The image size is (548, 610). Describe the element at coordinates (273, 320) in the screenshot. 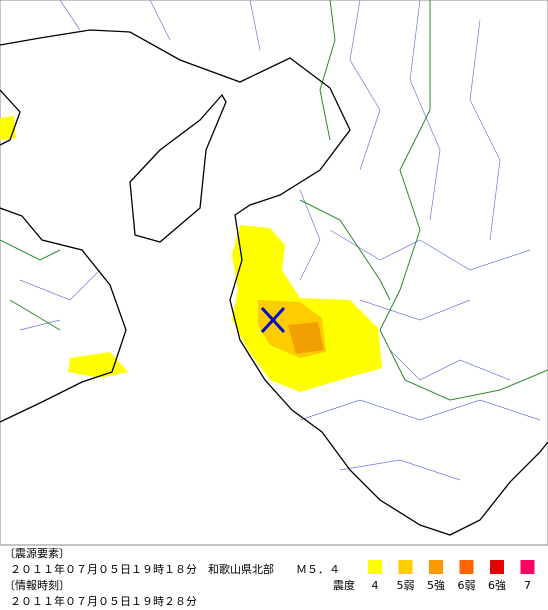

I see `epicenter-marker` at that location.